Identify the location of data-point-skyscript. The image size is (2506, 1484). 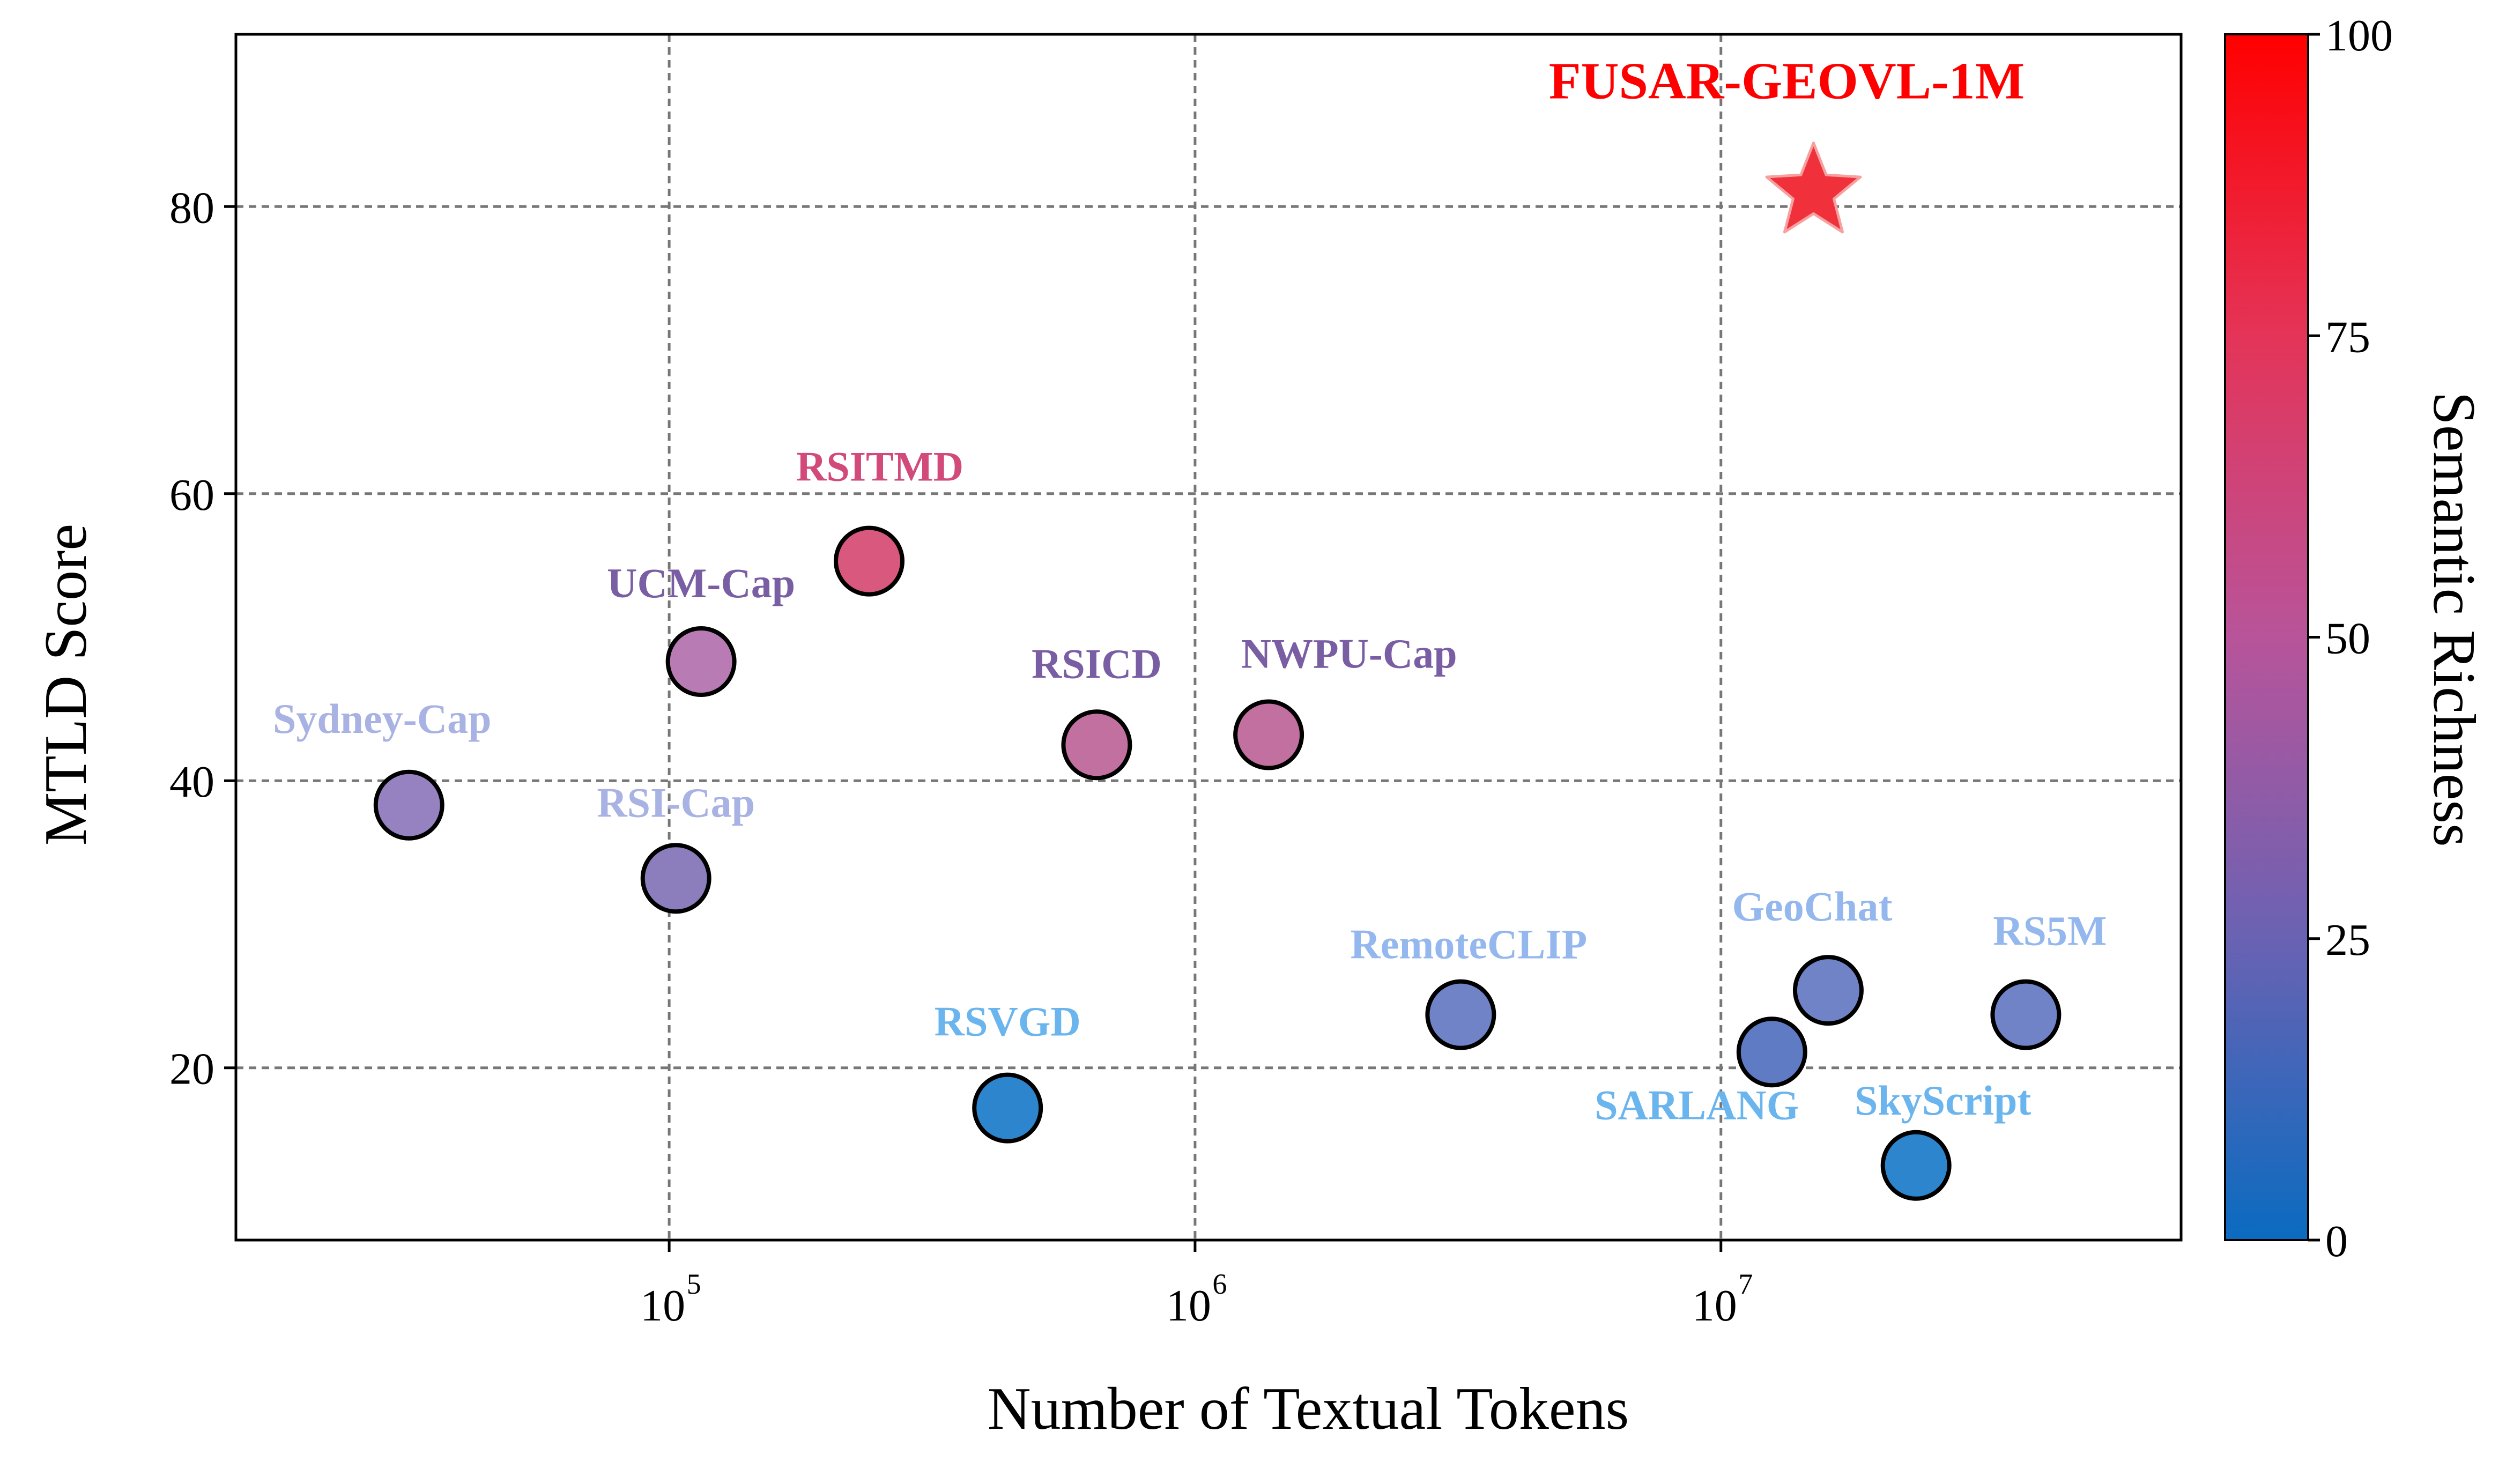
(1916, 1165).